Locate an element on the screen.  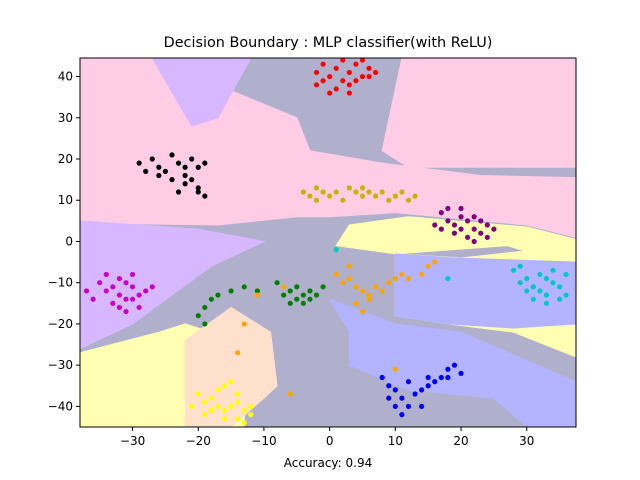
y-tick-label: 30 is located at coordinates (65, 118).